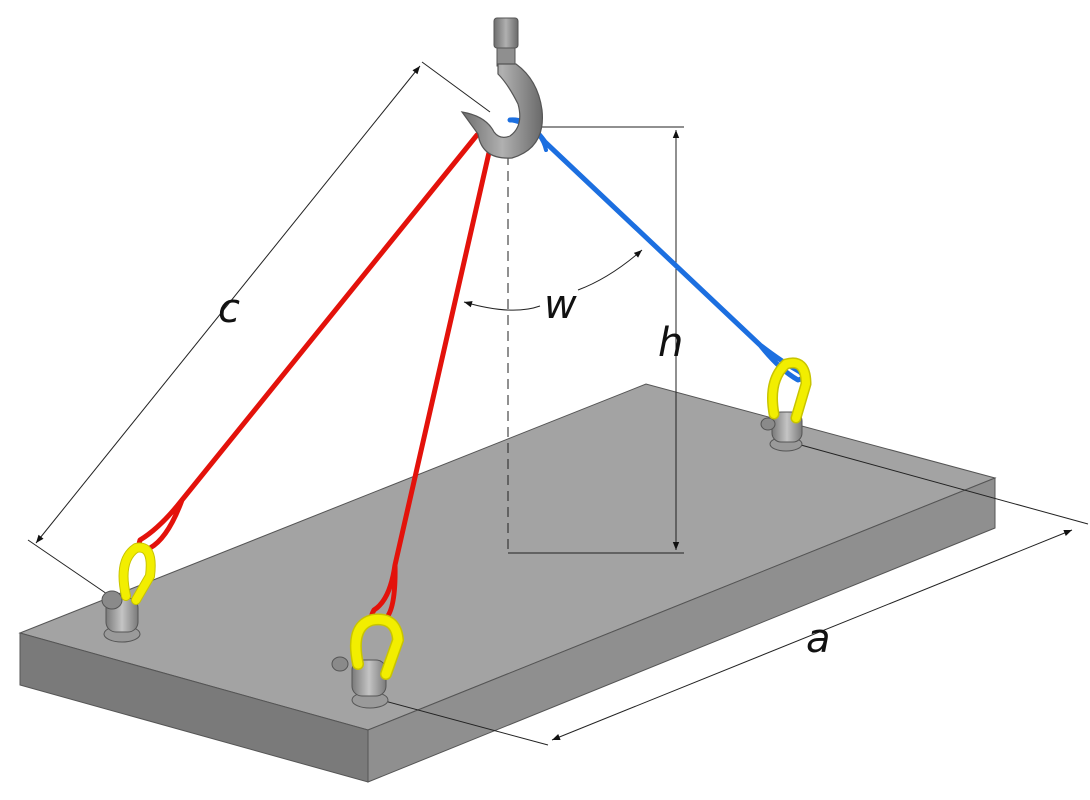 This screenshot has height=800, width=1090. What do you see at coordinates (456, 87) in the screenshot?
I see `dim-c-extension-top` at bounding box center [456, 87].